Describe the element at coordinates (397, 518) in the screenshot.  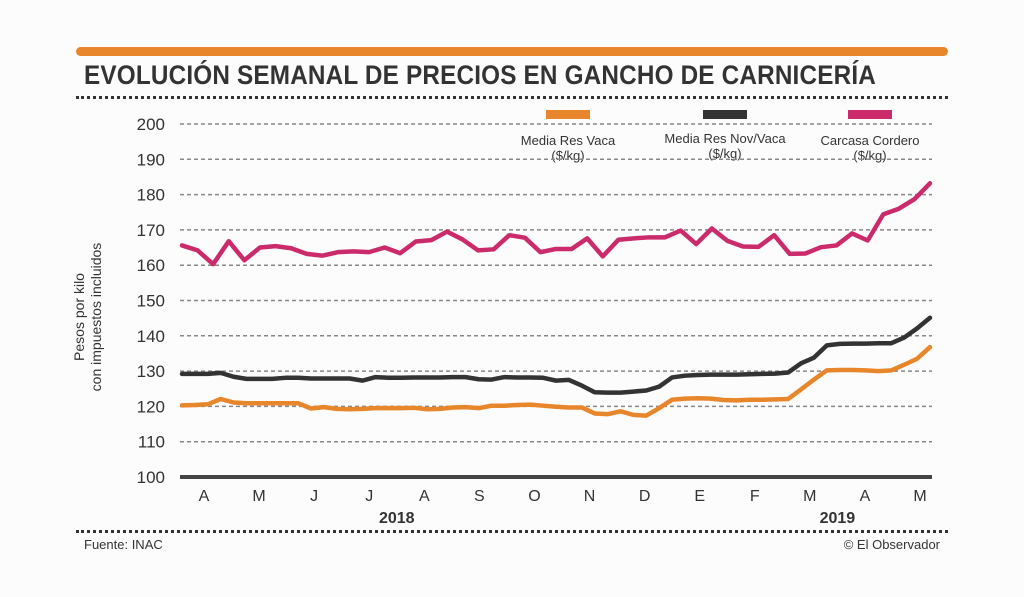
I see `x-year-label: 2018` at that location.